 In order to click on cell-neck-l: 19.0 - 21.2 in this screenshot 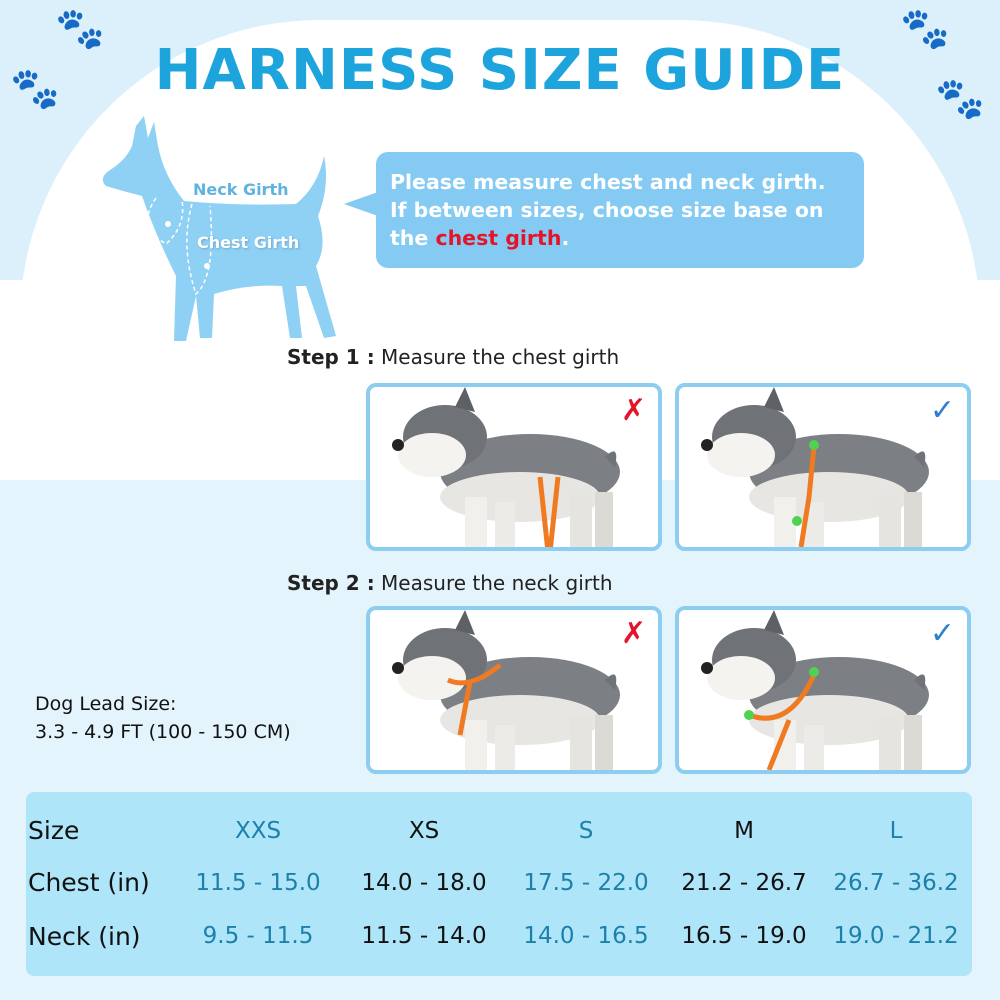, I will do `click(896, 936)`.